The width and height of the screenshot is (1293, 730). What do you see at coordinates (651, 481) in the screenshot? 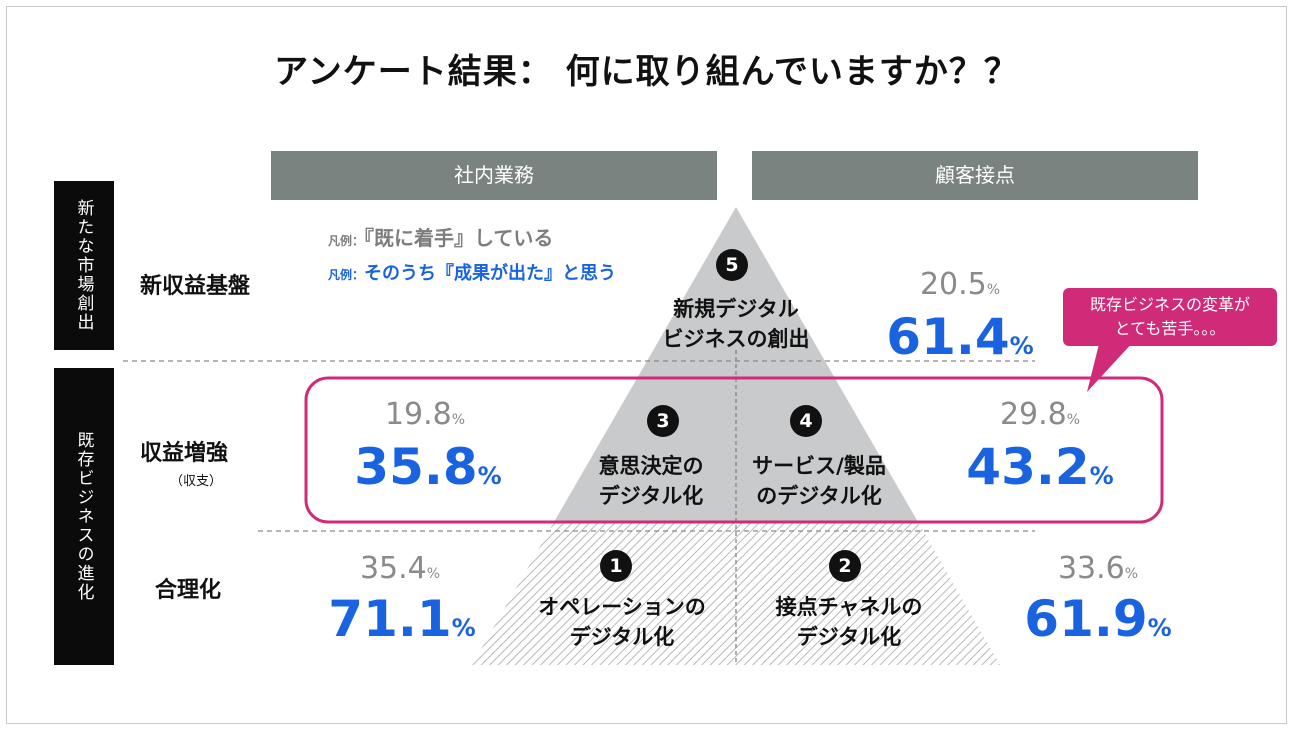
I see `item-3-label: 意思決定の デジタル化` at bounding box center [651, 481].